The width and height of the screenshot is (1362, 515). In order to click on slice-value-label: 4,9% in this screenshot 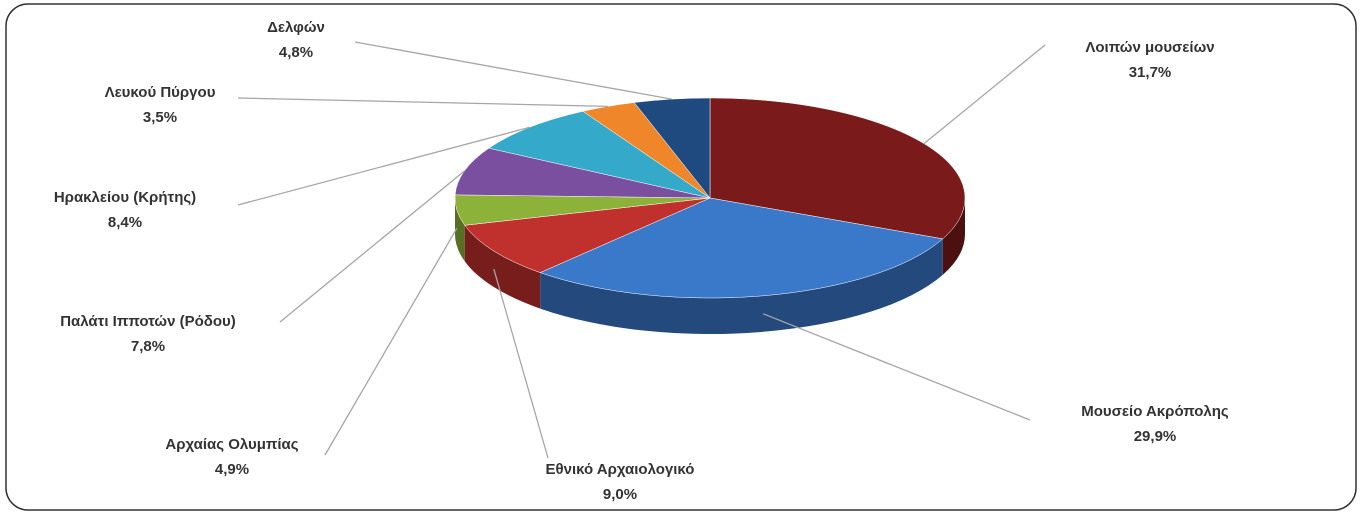, I will do `click(232, 469)`.